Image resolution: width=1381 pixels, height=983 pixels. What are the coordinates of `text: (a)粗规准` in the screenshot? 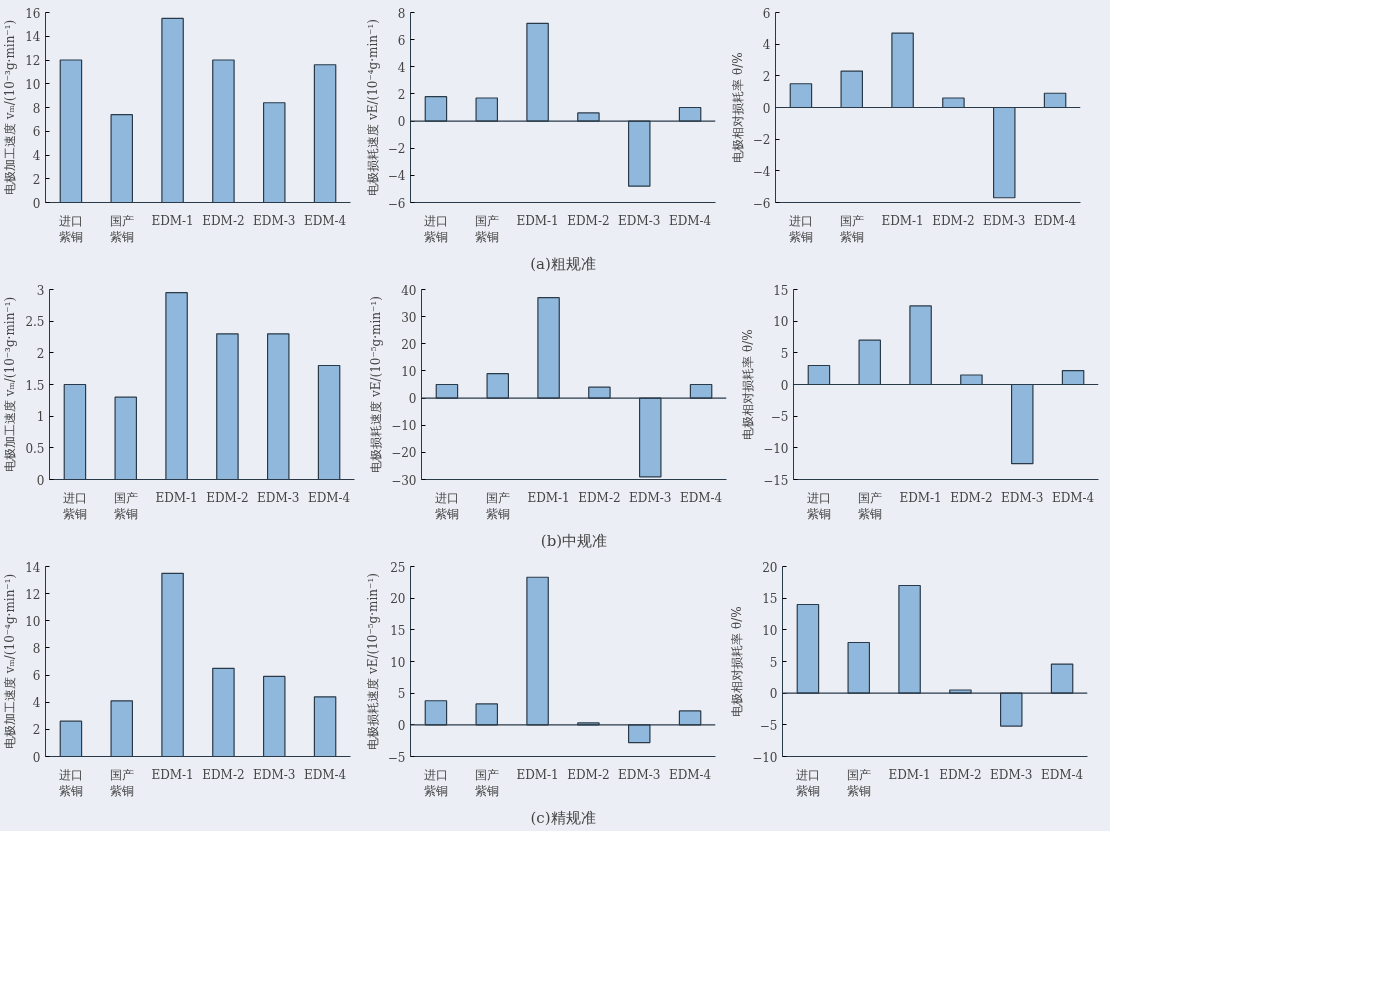 It's located at (563, 263).